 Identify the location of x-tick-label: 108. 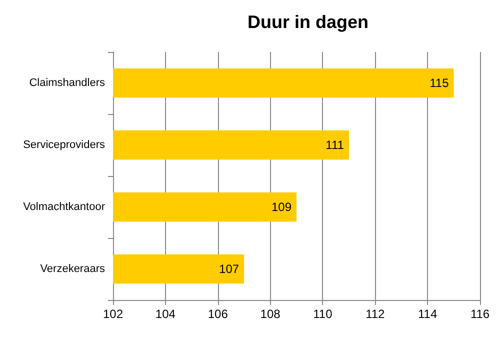
(270, 314).